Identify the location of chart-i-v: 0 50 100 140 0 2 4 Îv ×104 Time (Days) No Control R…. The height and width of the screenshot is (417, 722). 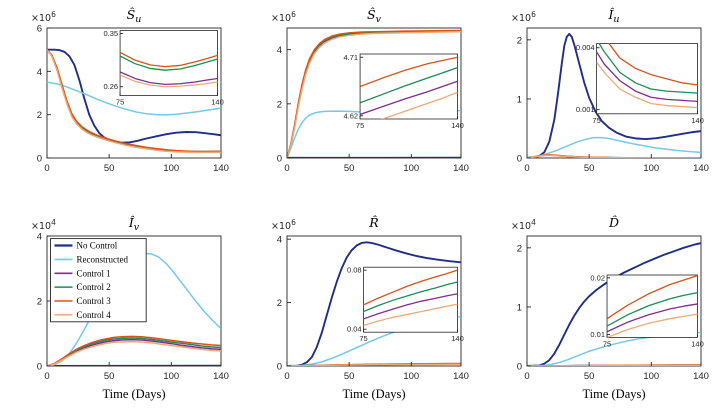
(130, 308).